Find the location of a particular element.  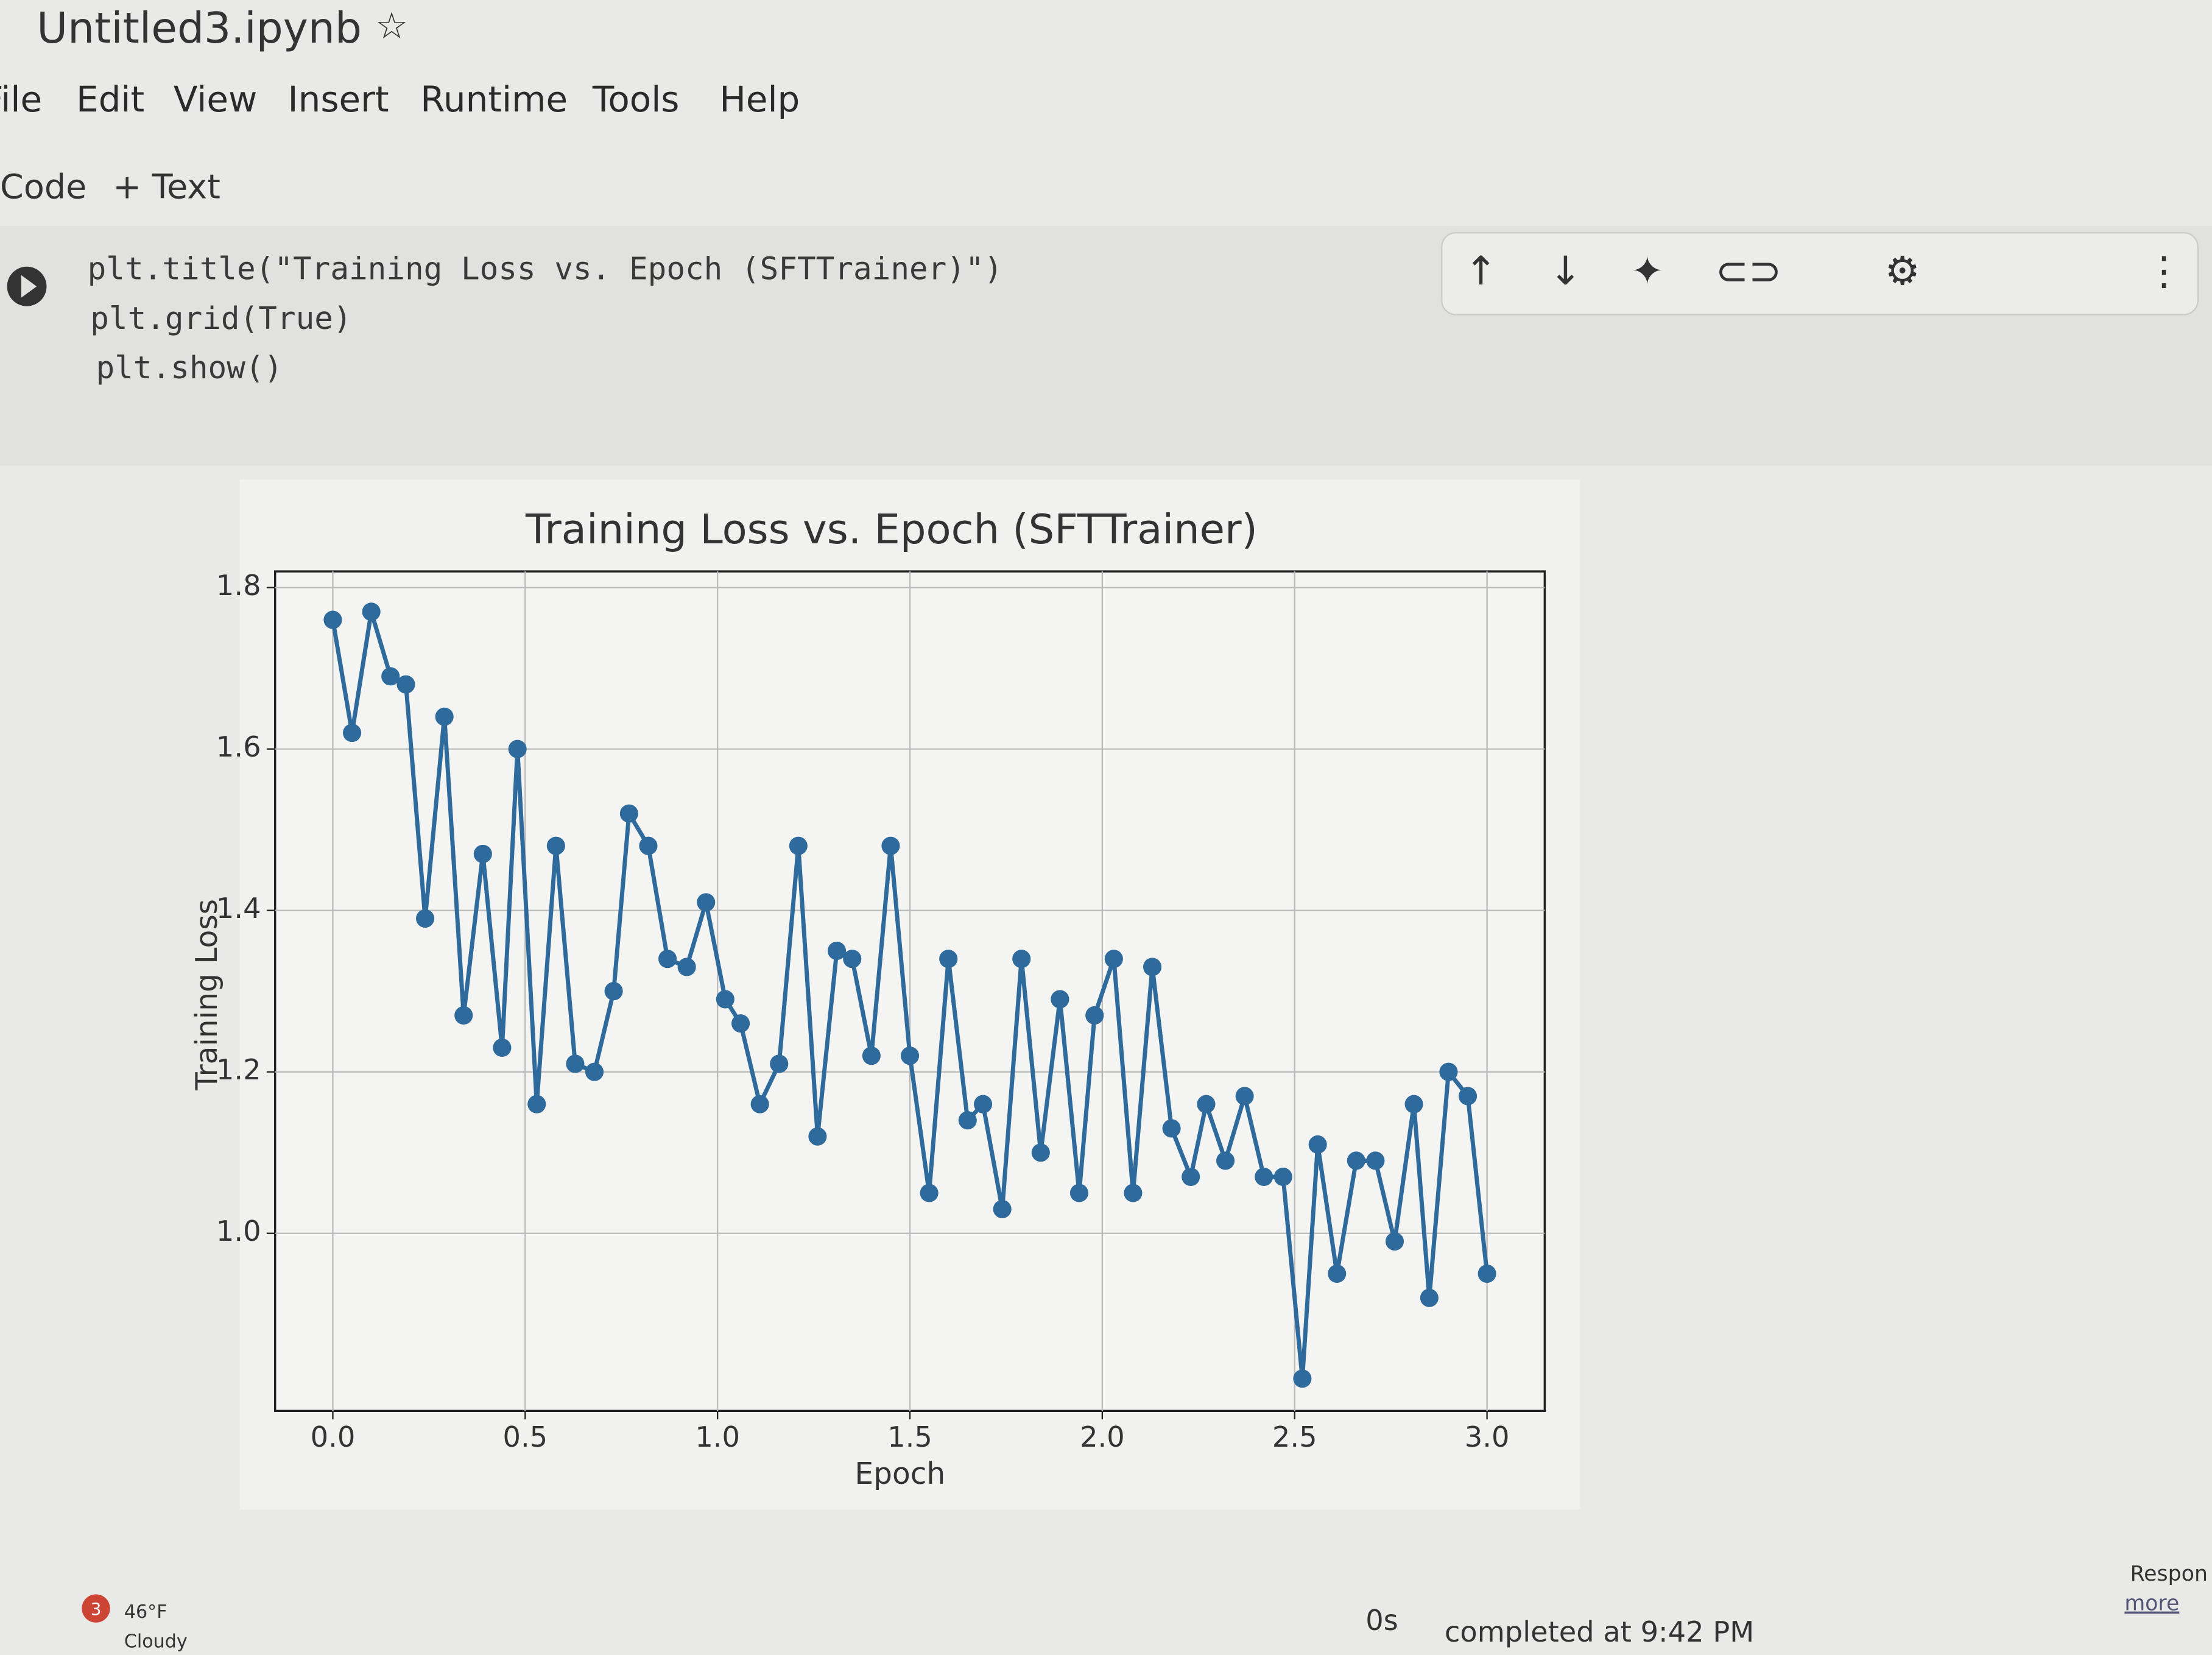

cell-toolbar is located at coordinates (1820, 274).